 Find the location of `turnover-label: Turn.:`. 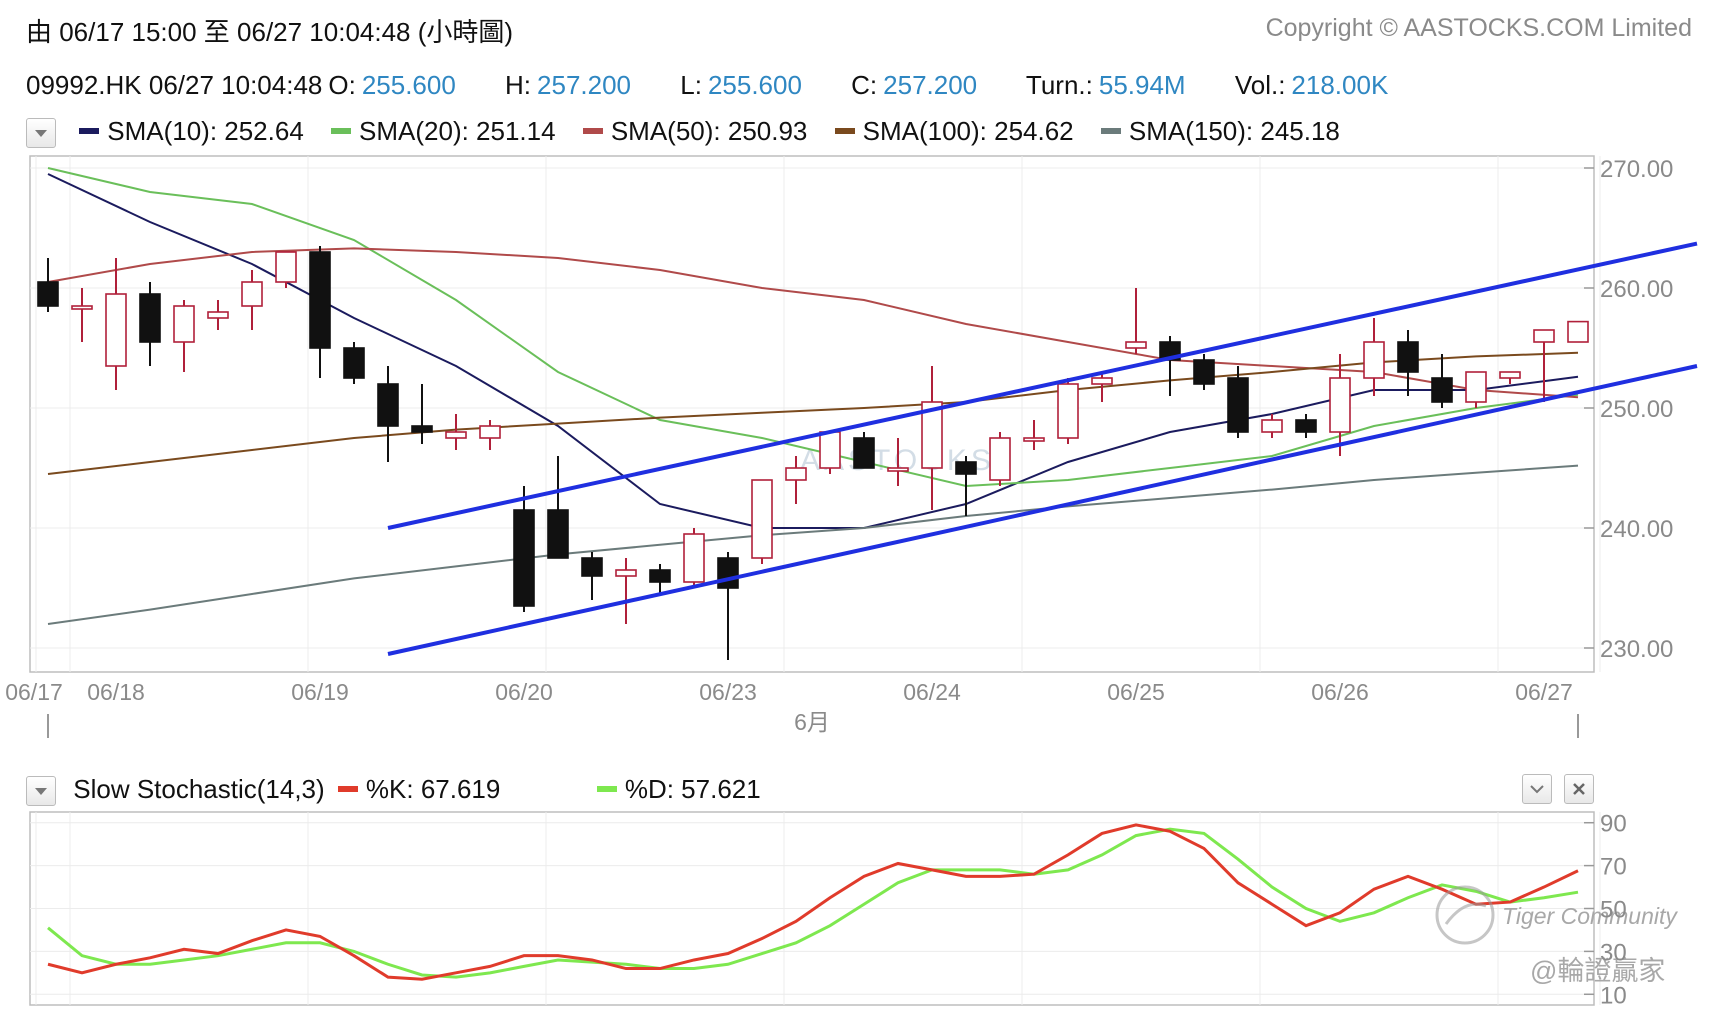

turnover-label: Turn.: is located at coordinates (1059, 85).